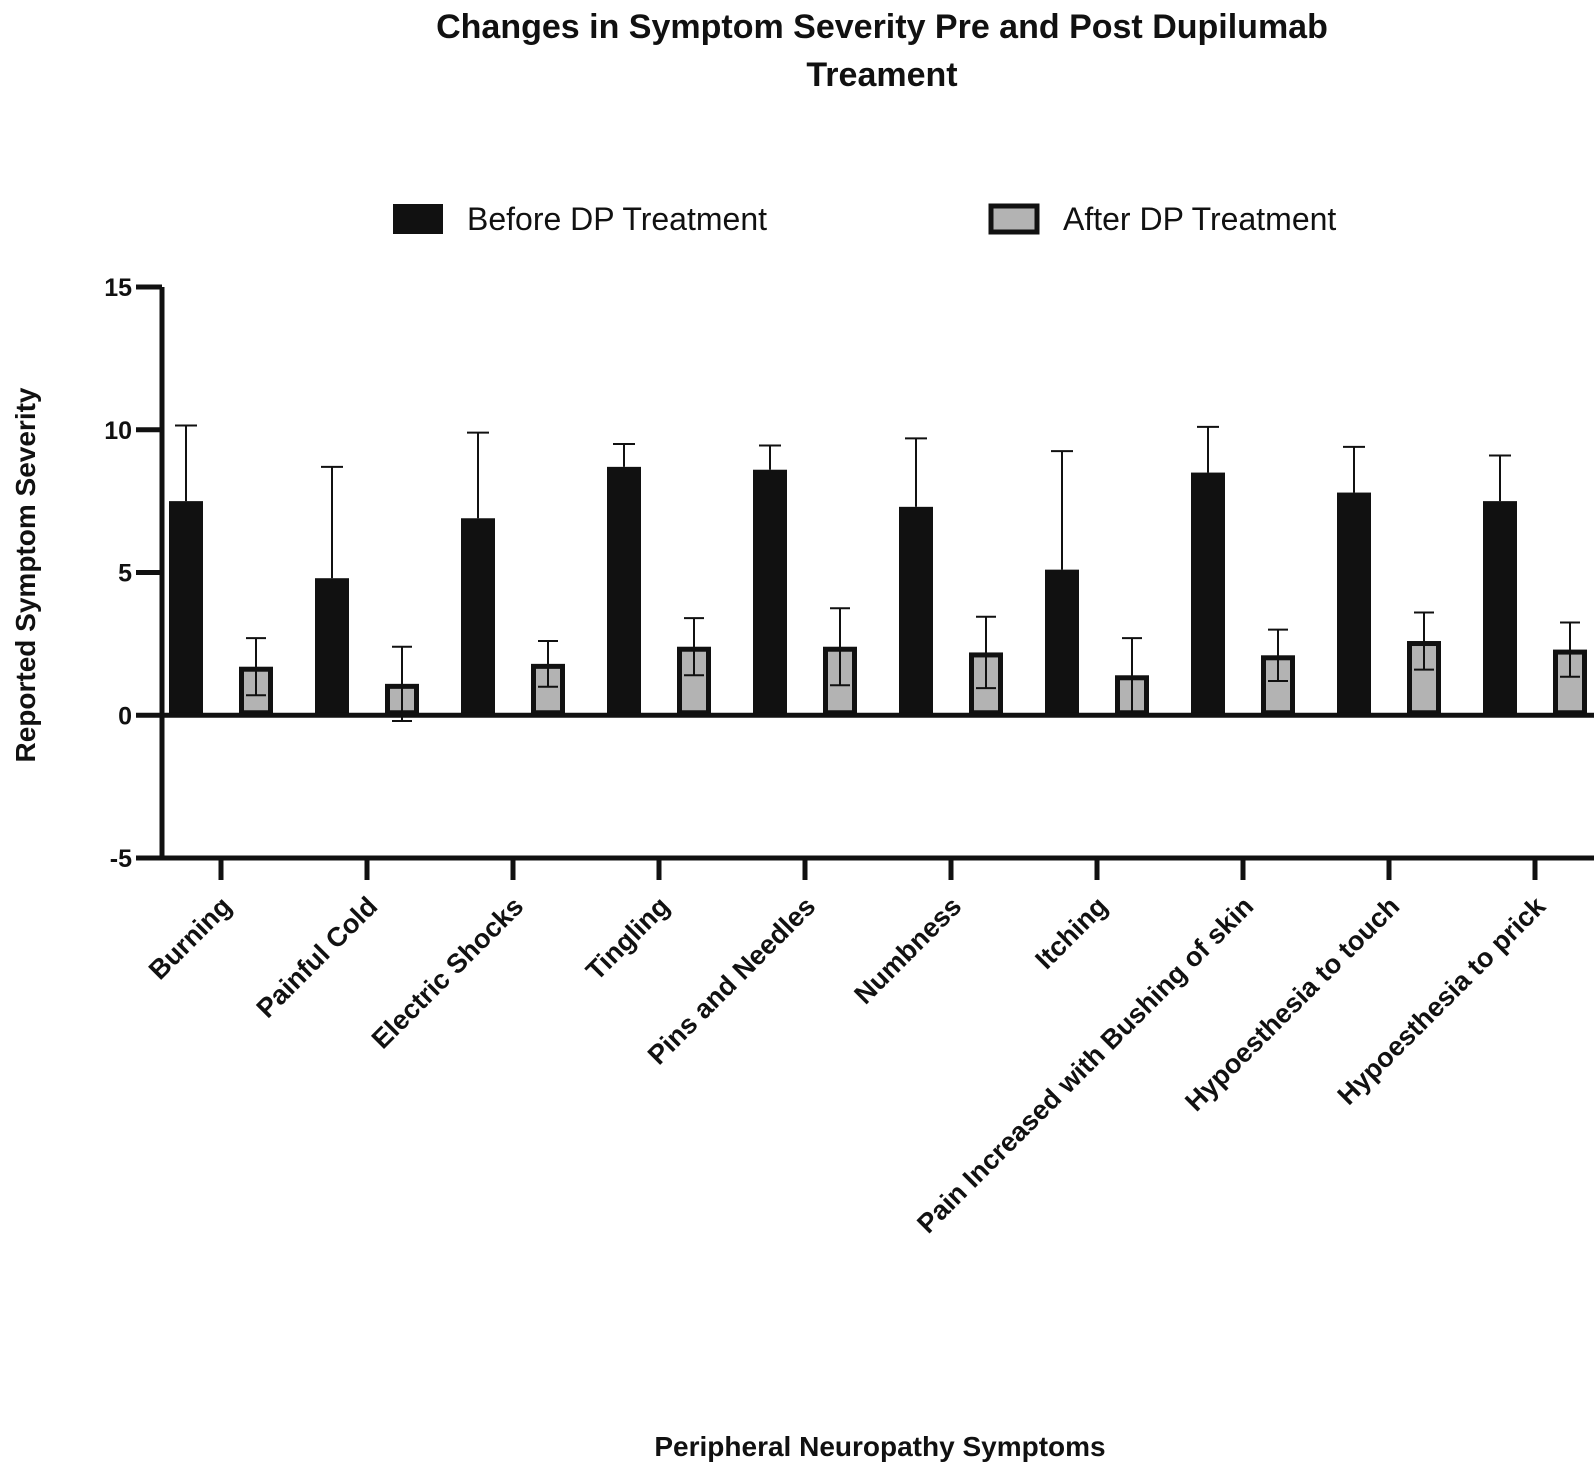 The height and width of the screenshot is (1478, 1594). Describe the element at coordinates (1014, 219) in the screenshot. I see `legend-swatch-after` at that location.